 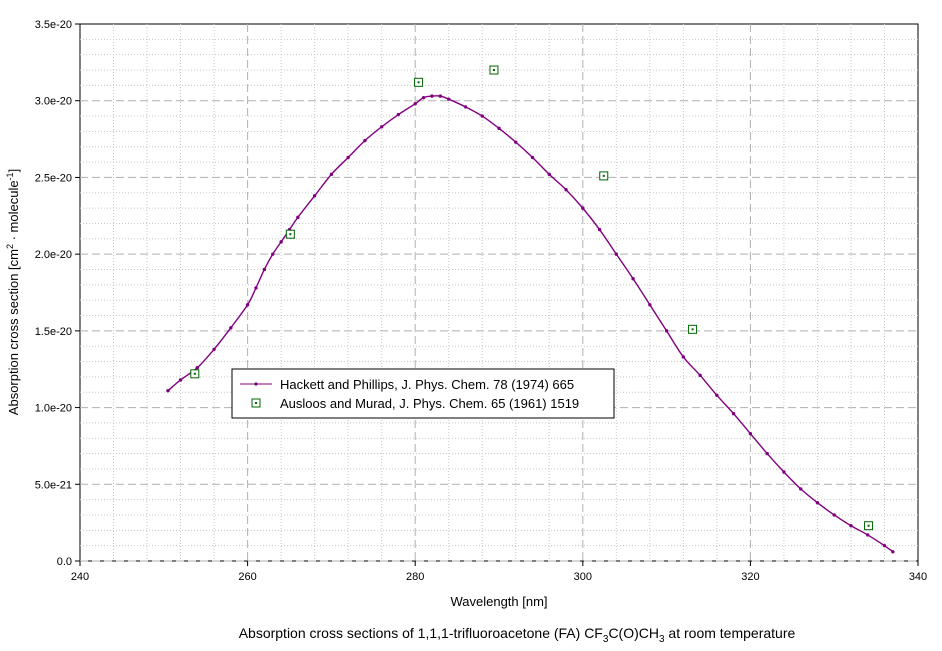 What do you see at coordinates (53, 178) in the screenshot?
I see `y-tick-label: 2.5e-20` at bounding box center [53, 178].